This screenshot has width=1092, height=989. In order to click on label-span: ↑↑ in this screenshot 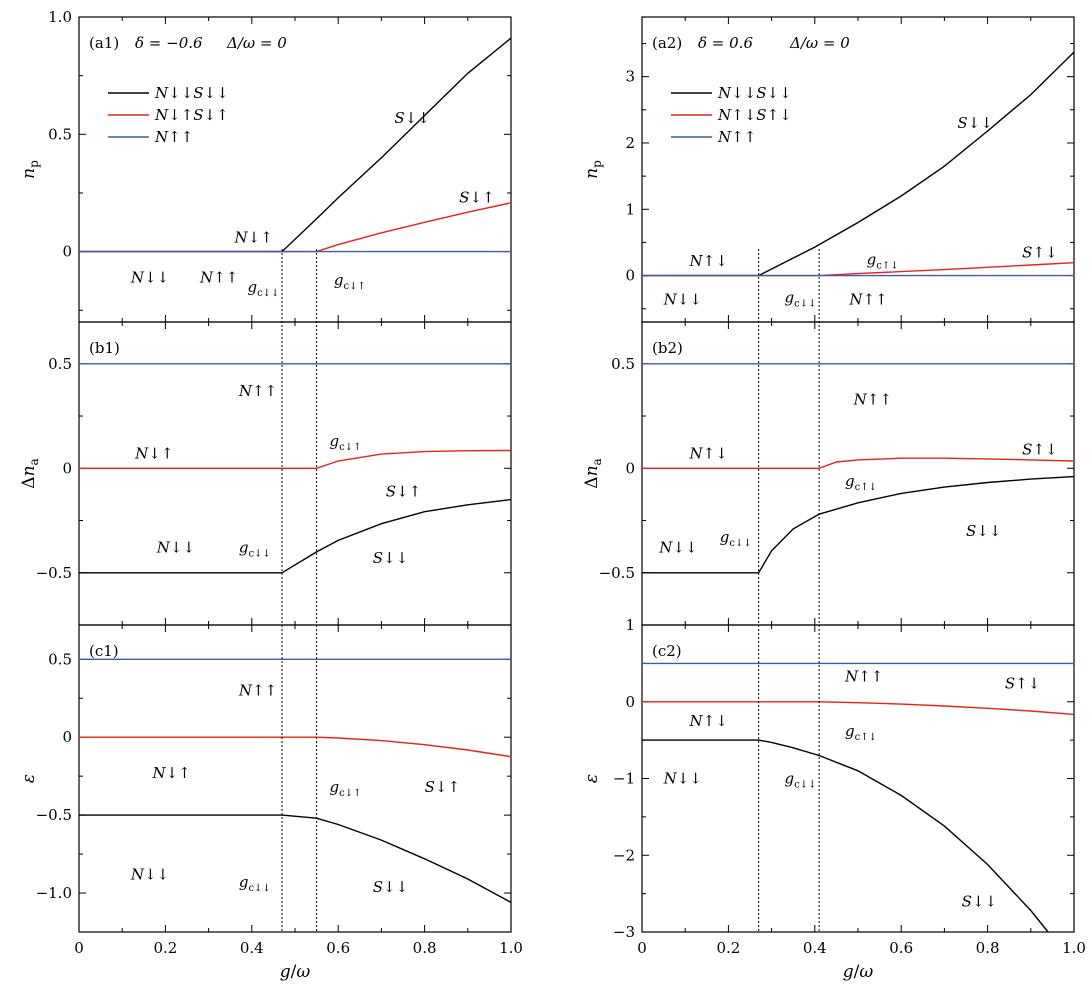, I will do `click(879, 399)`.